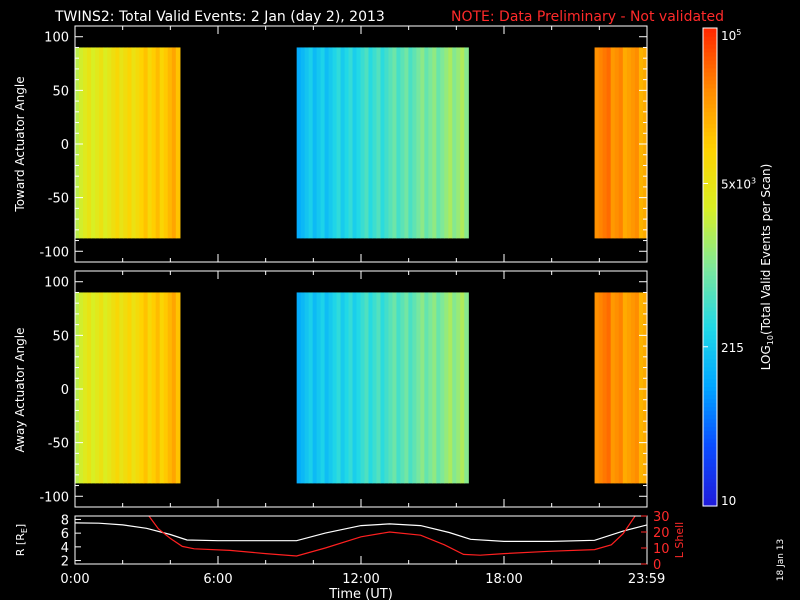 The image size is (800, 600). I want to click on orbit-left-tick-label: 4, so click(65, 548).